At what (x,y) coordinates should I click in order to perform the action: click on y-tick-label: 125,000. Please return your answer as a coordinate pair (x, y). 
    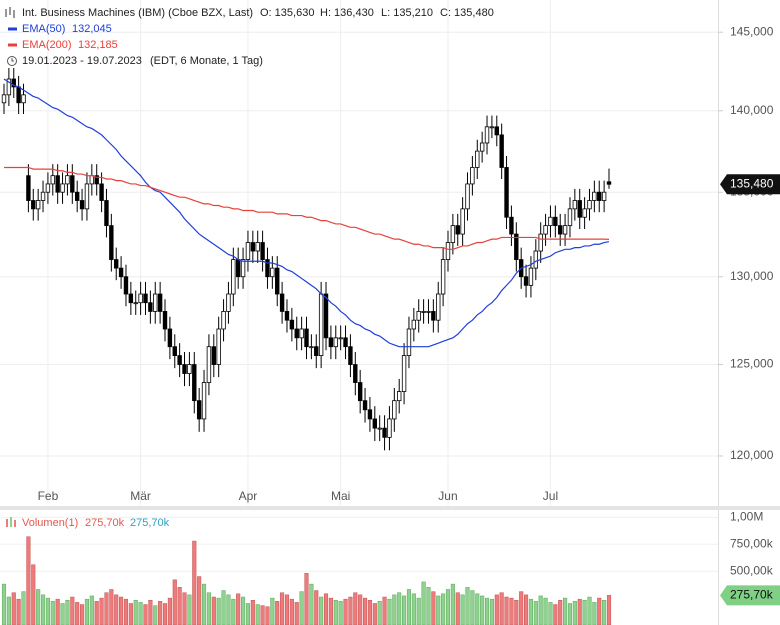
    Looking at the image, I should click on (752, 364).